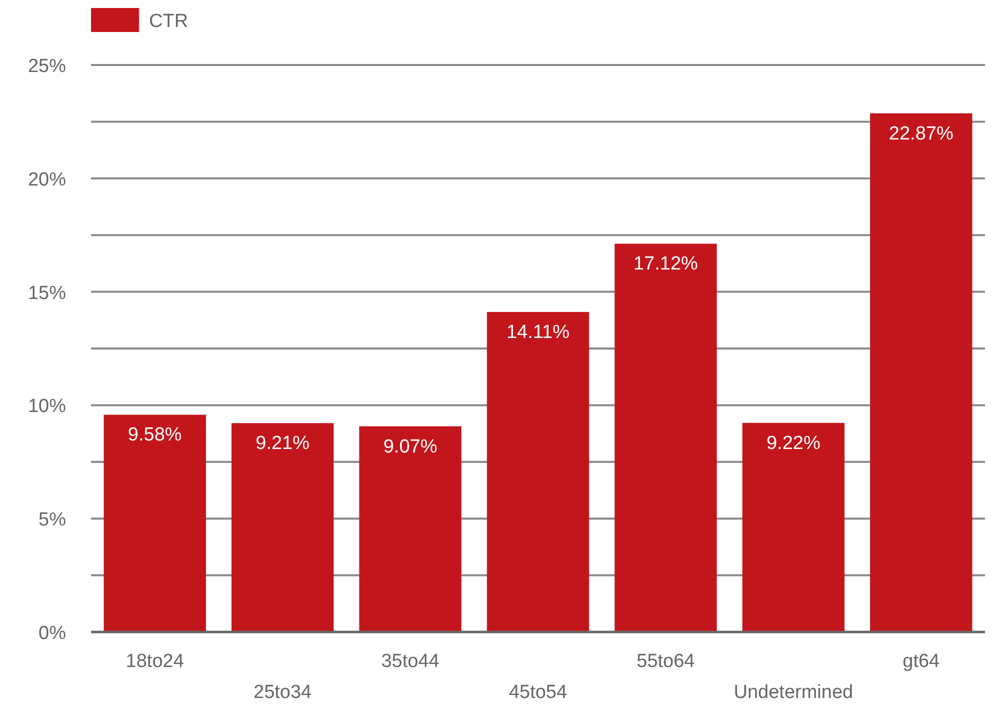 The image size is (995, 710). What do you see at coordinates (283, 692) in the screenshot?
I see `x-tick-label: 25to34` at bounding box center [283, 692].